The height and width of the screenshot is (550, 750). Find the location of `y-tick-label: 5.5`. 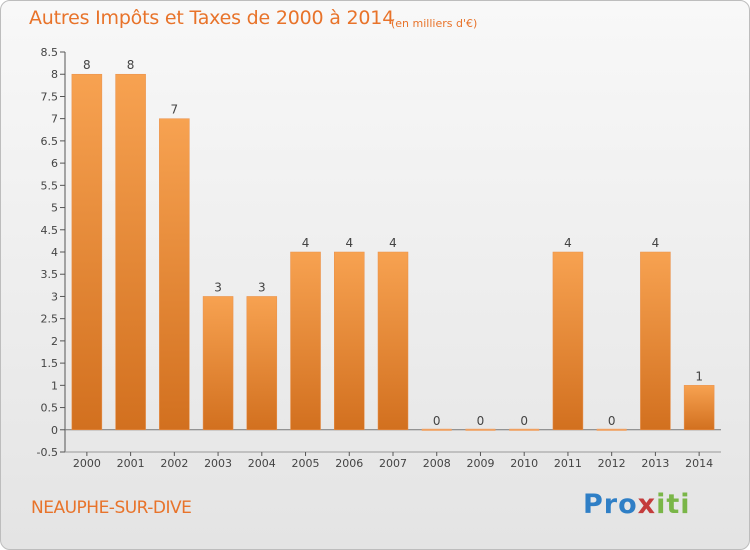

y-tick-label: 5.5 is located at coordinates (50, 185).